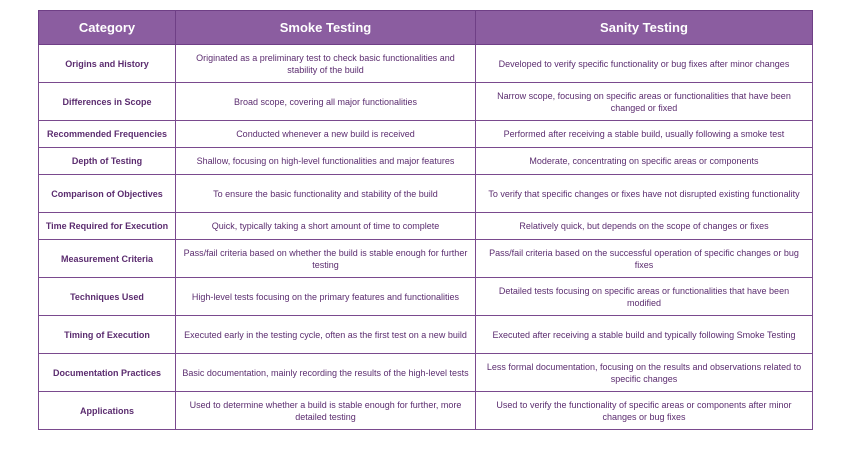 The width and height of the screenshot is (850, 450). Describe the element at coordinates (107, 334) in the screenshot. I see `row-category: Timing of Execution` at that location.